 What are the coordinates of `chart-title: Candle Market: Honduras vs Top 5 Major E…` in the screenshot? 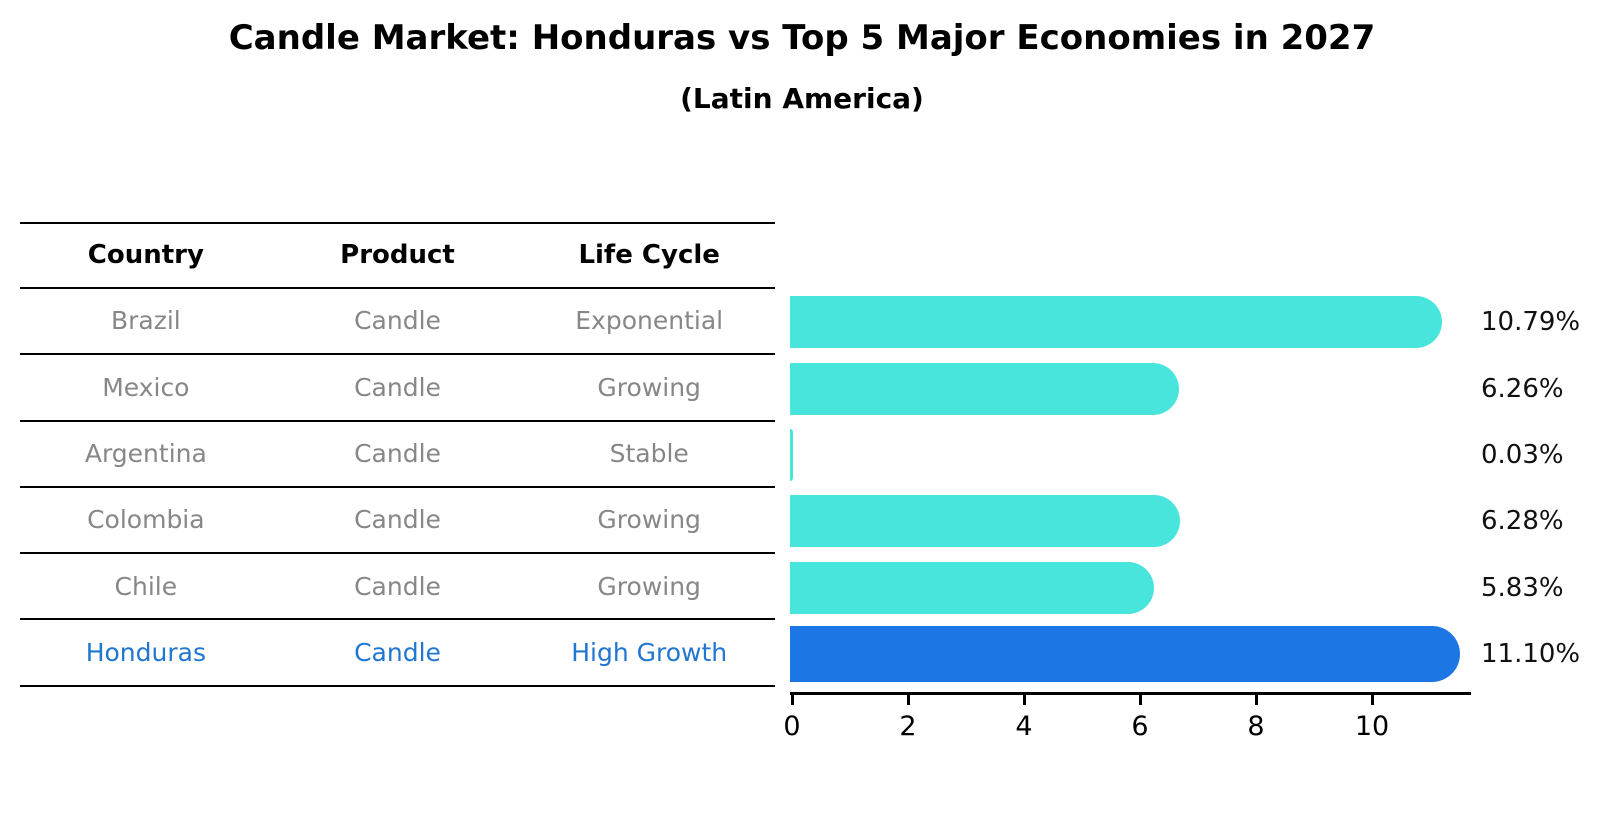 It's located at (802, 38).